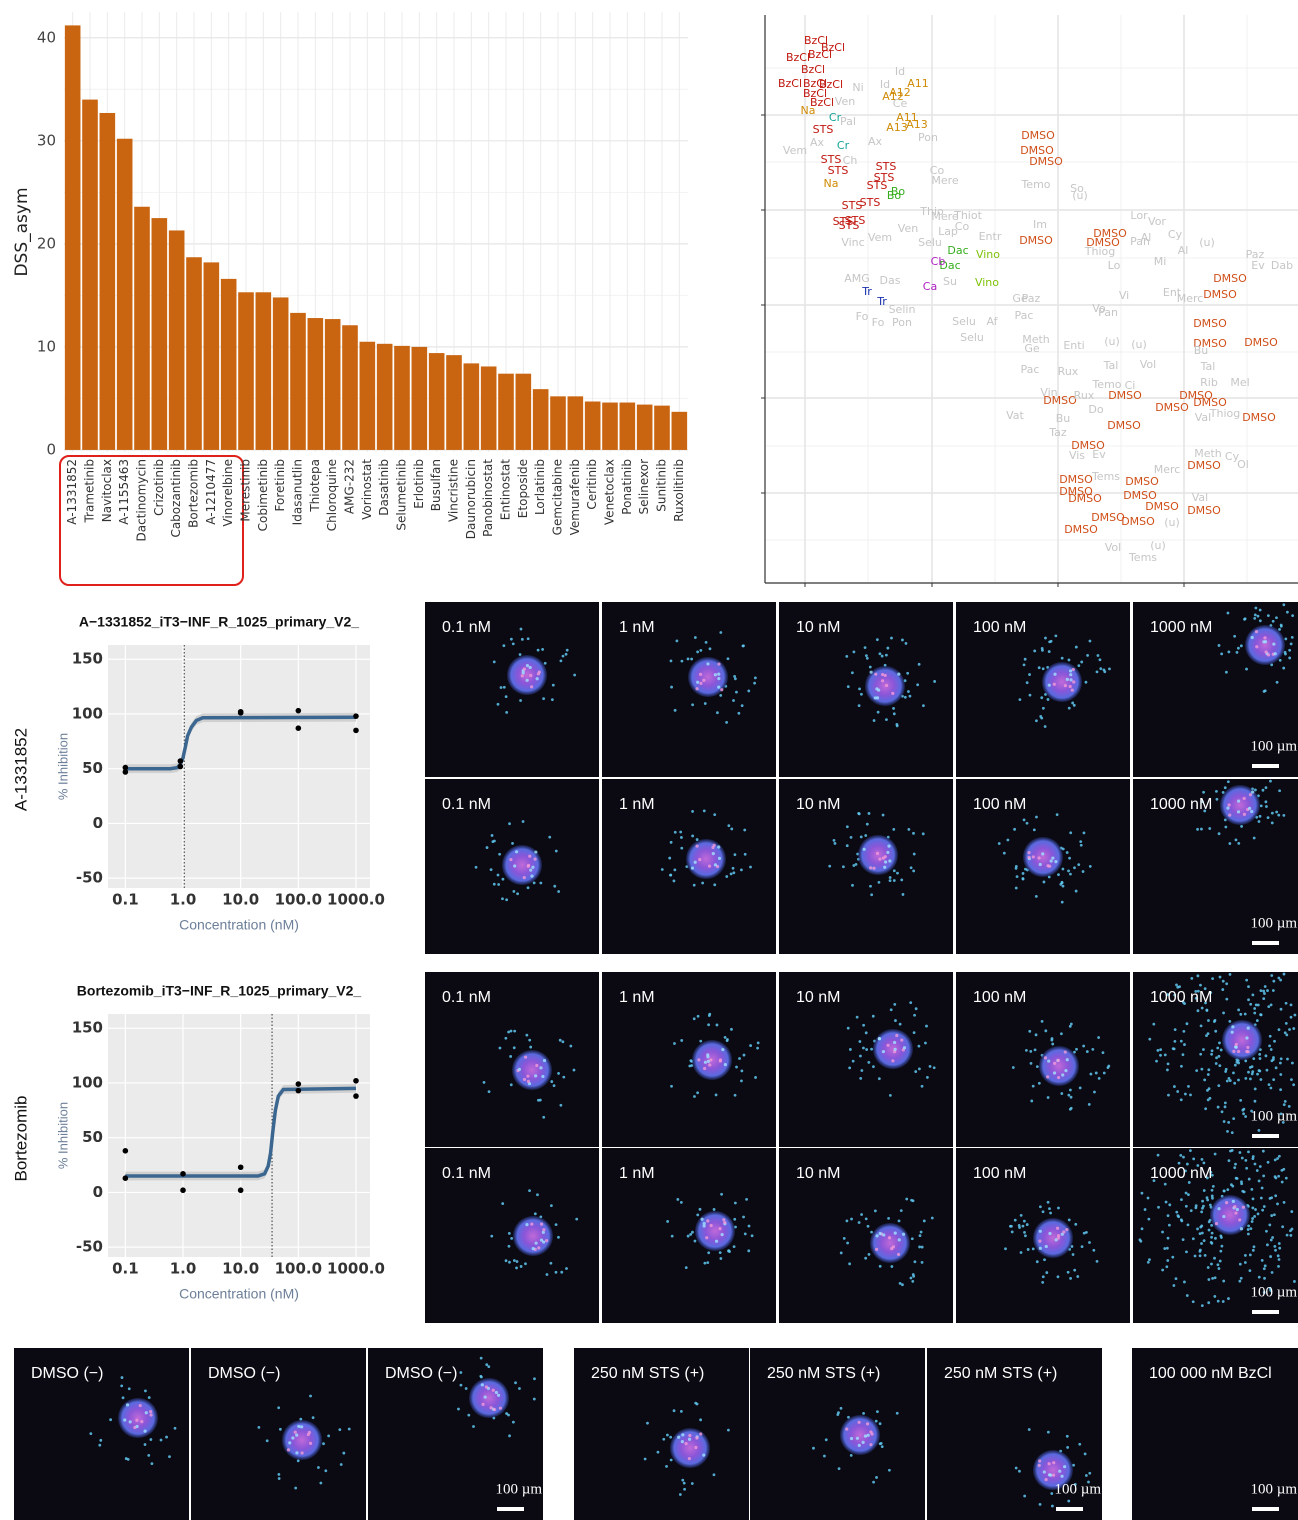 This screenshot has height=1520, width=1298. What do you see at coordinates (1000, 1373) in the screenshot?
I see `tile-label: 250 nM STS (+)` at bounding box center [1000, 1373].